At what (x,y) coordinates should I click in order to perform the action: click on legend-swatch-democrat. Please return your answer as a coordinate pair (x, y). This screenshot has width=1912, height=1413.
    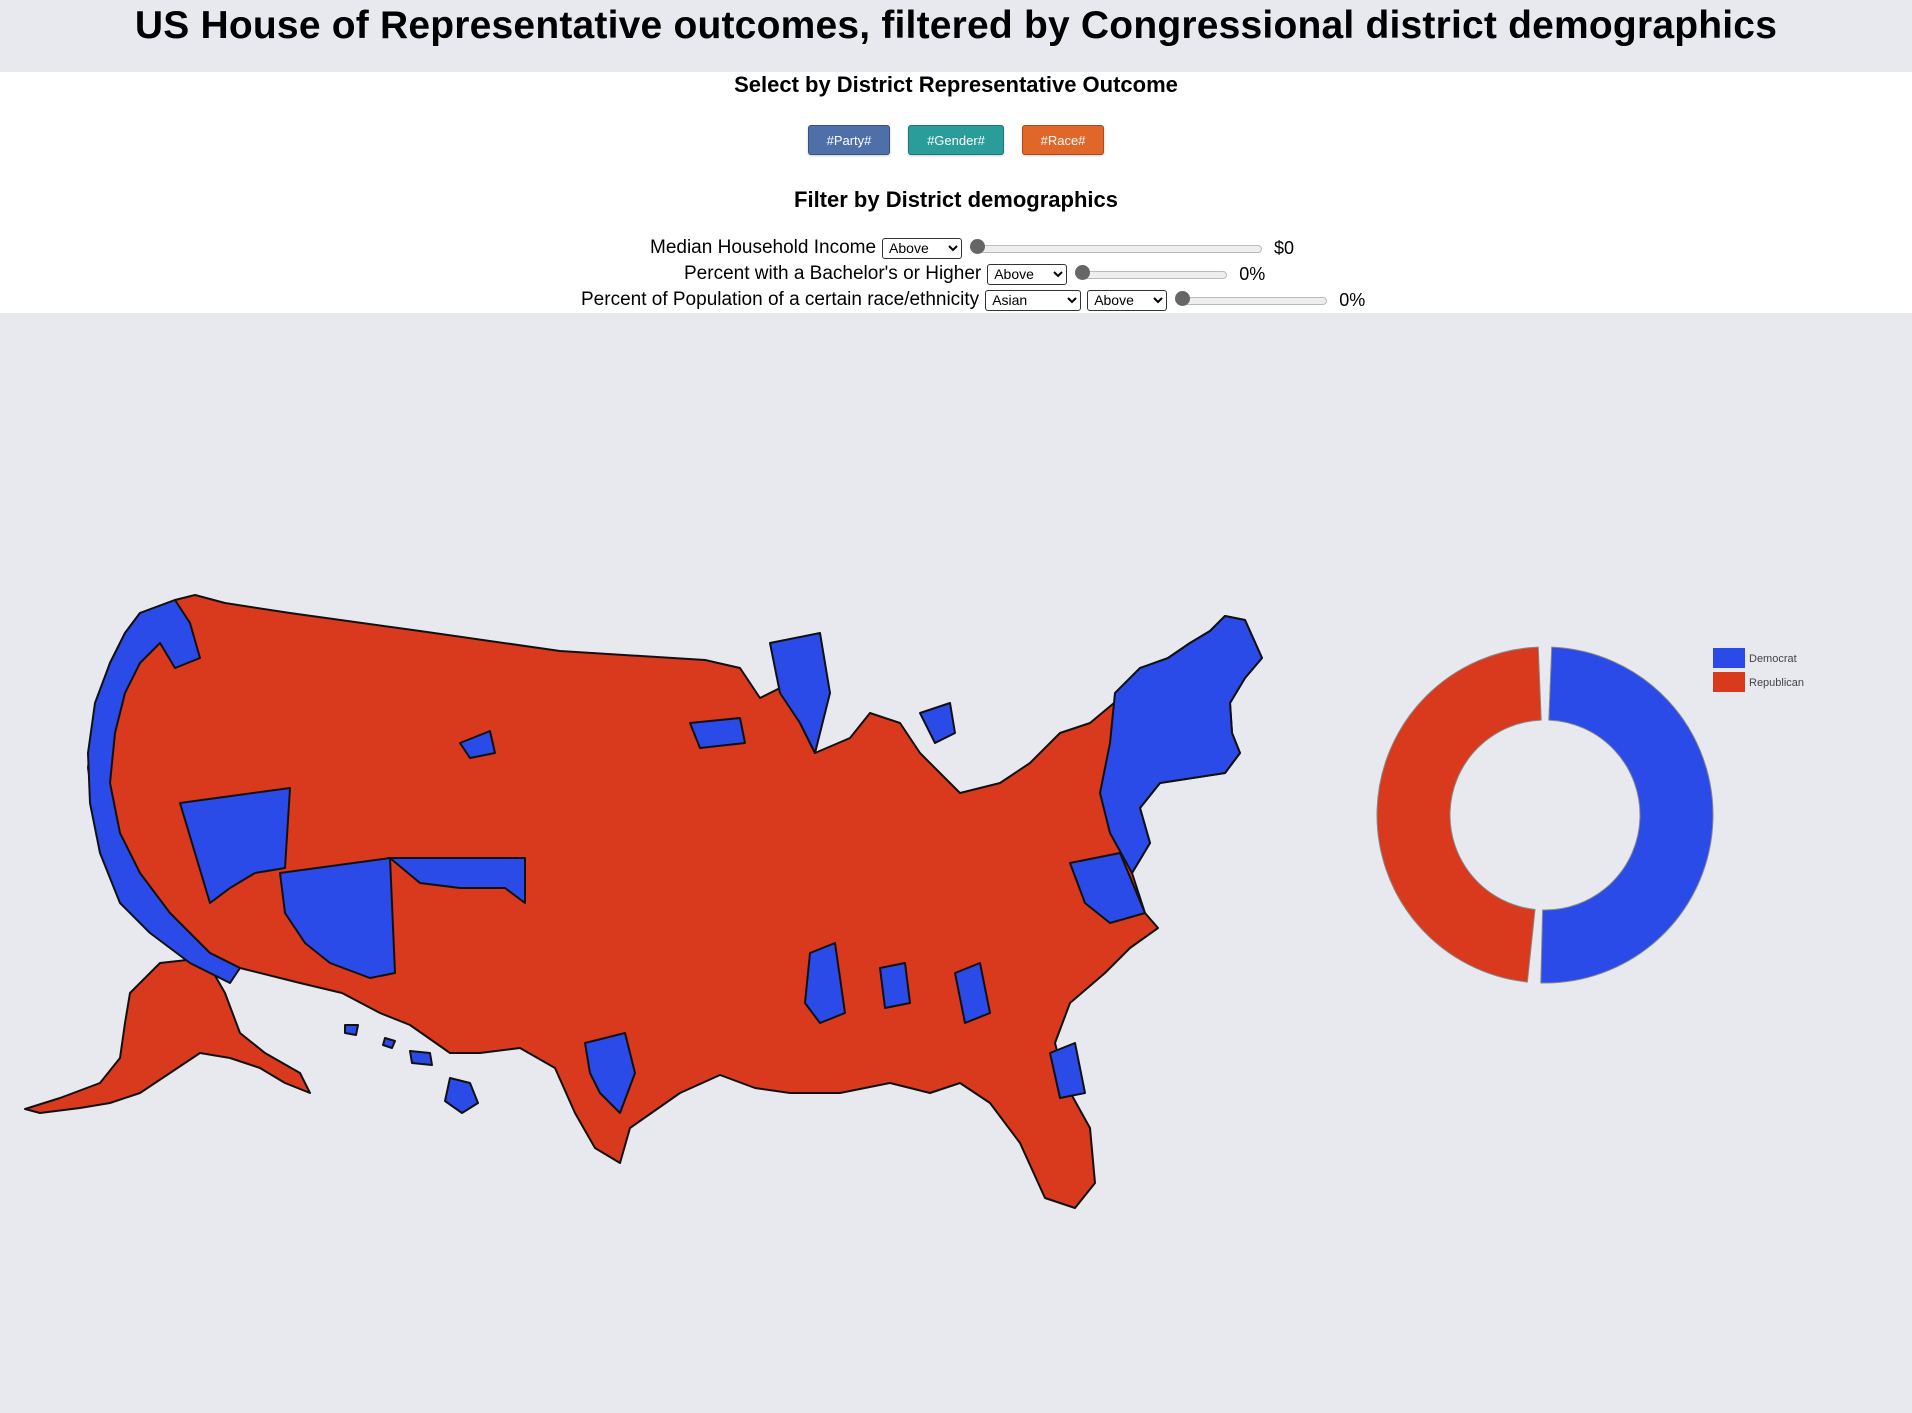
    Looking at the image, I should click on (1729, 658).